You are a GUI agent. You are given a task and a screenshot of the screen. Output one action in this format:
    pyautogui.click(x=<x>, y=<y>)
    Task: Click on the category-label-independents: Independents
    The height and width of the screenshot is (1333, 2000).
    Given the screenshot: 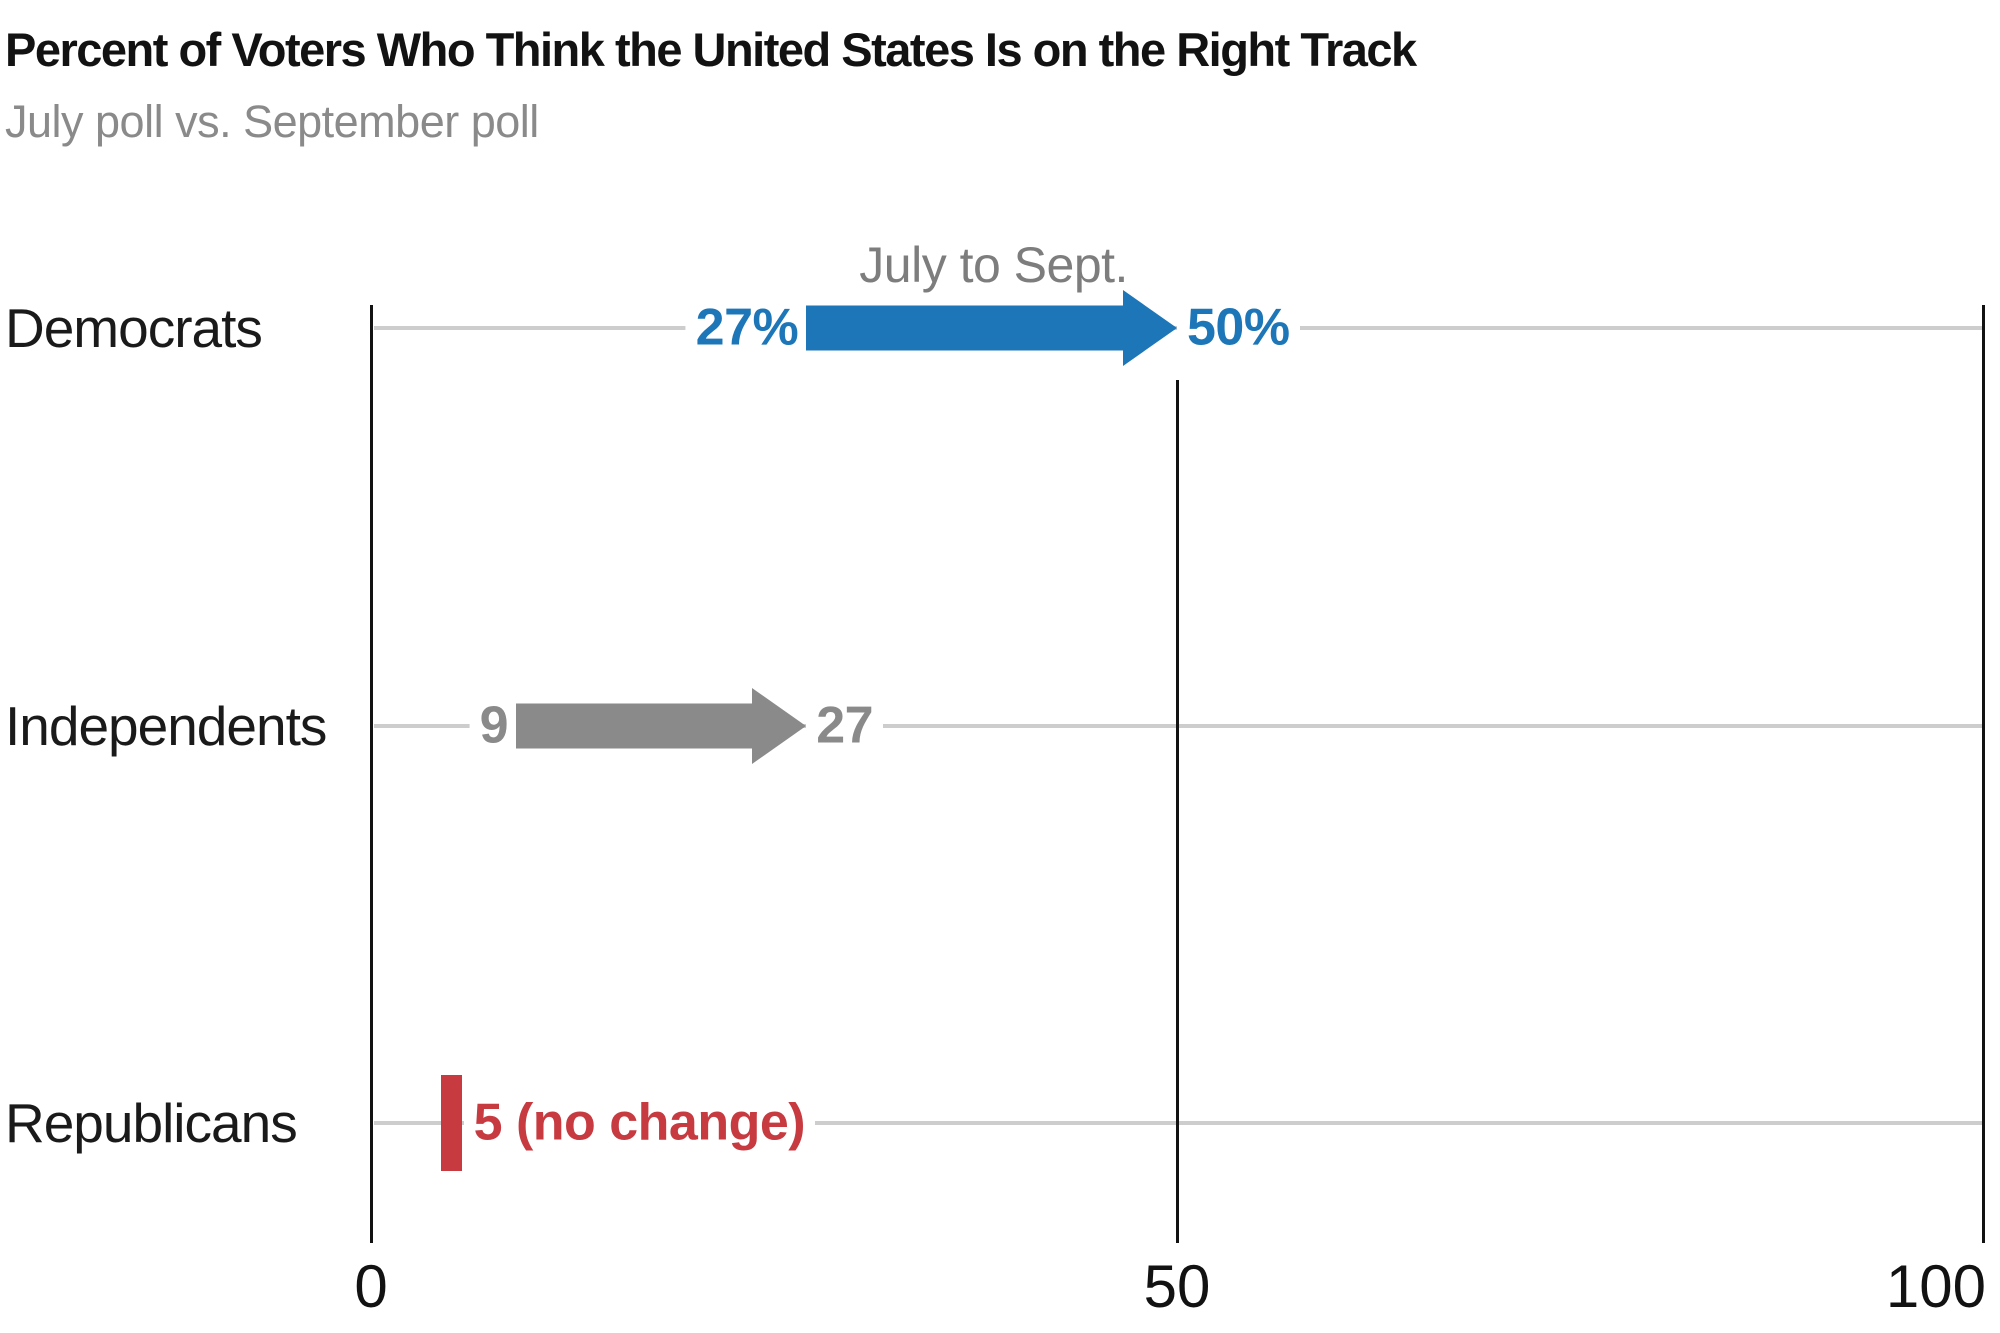 What is the action you would take?
    pyautogui.click(x=166, y=726)
    